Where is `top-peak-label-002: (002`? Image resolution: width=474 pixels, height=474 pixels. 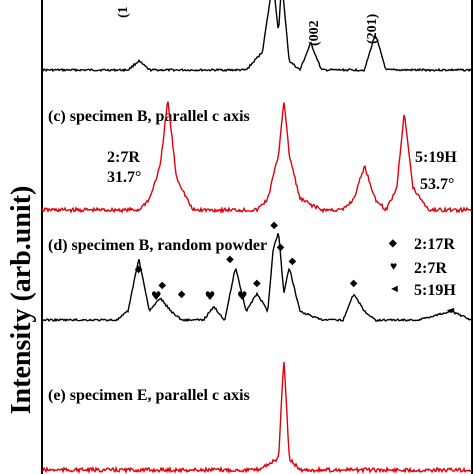 top-peak-label-002: (002 is located at coordinates (314, 33).